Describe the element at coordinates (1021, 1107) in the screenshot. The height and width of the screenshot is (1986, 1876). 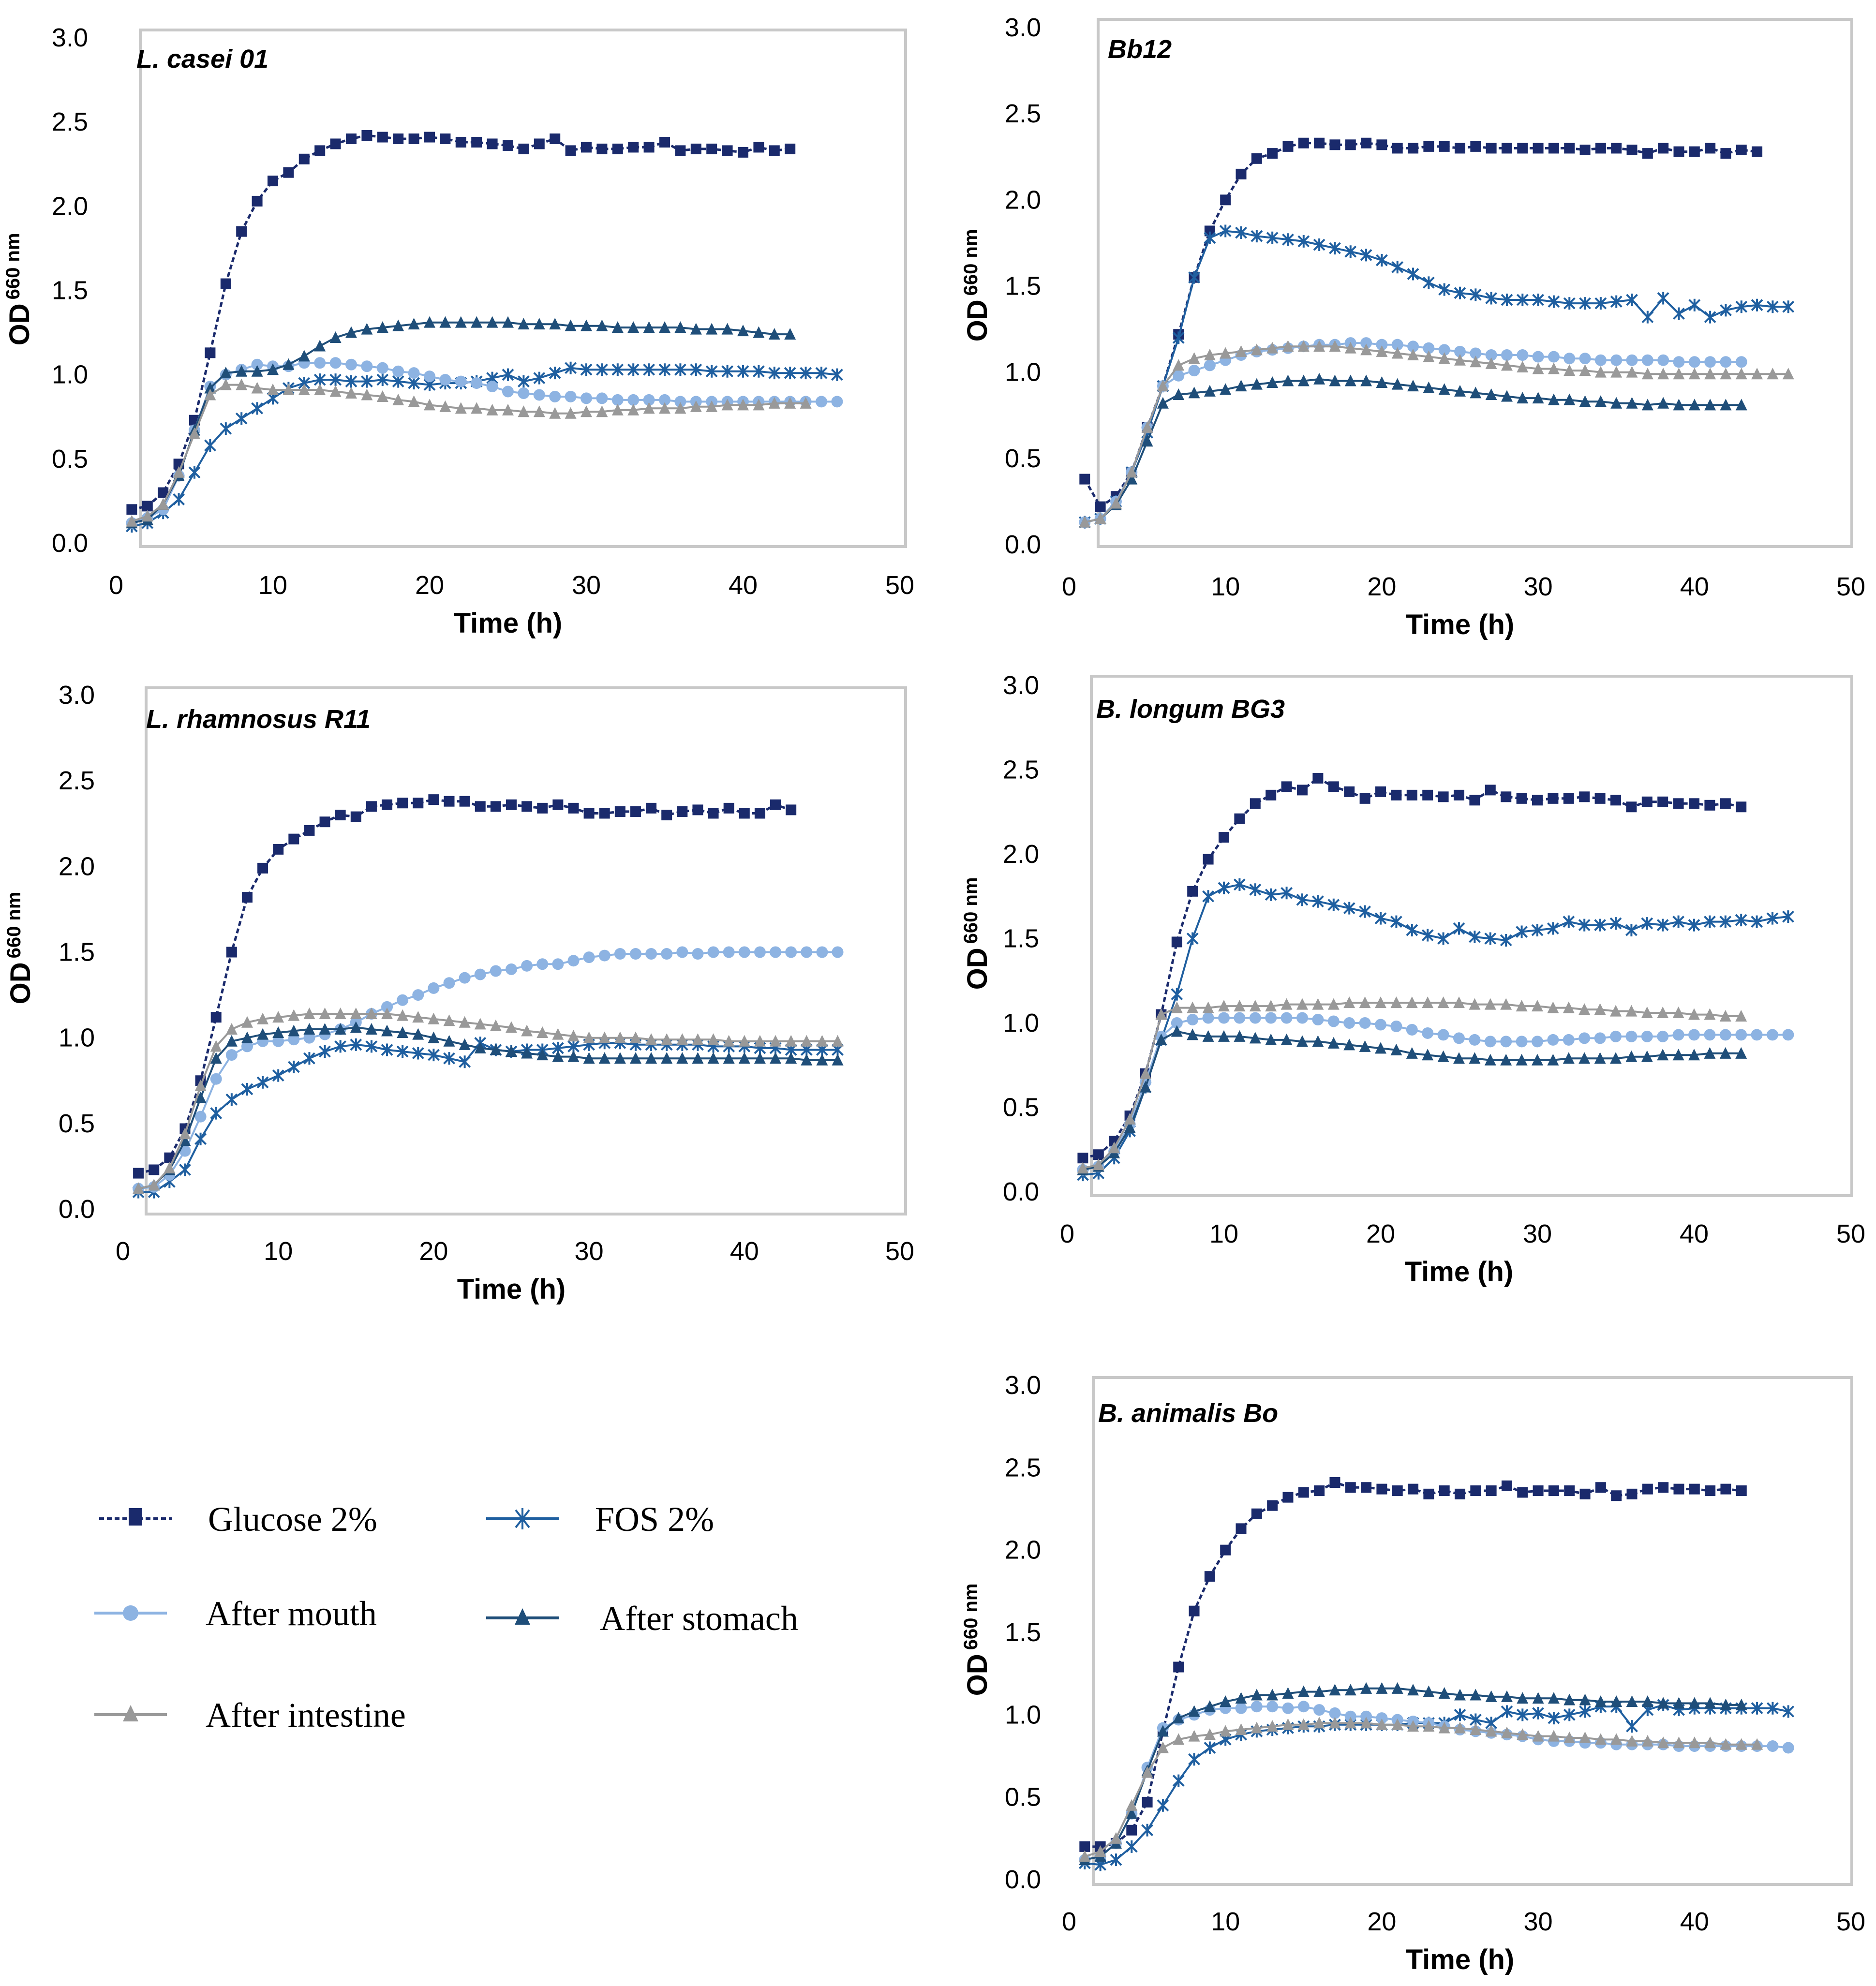
I see `y-tick-label: 0.5` at that location.